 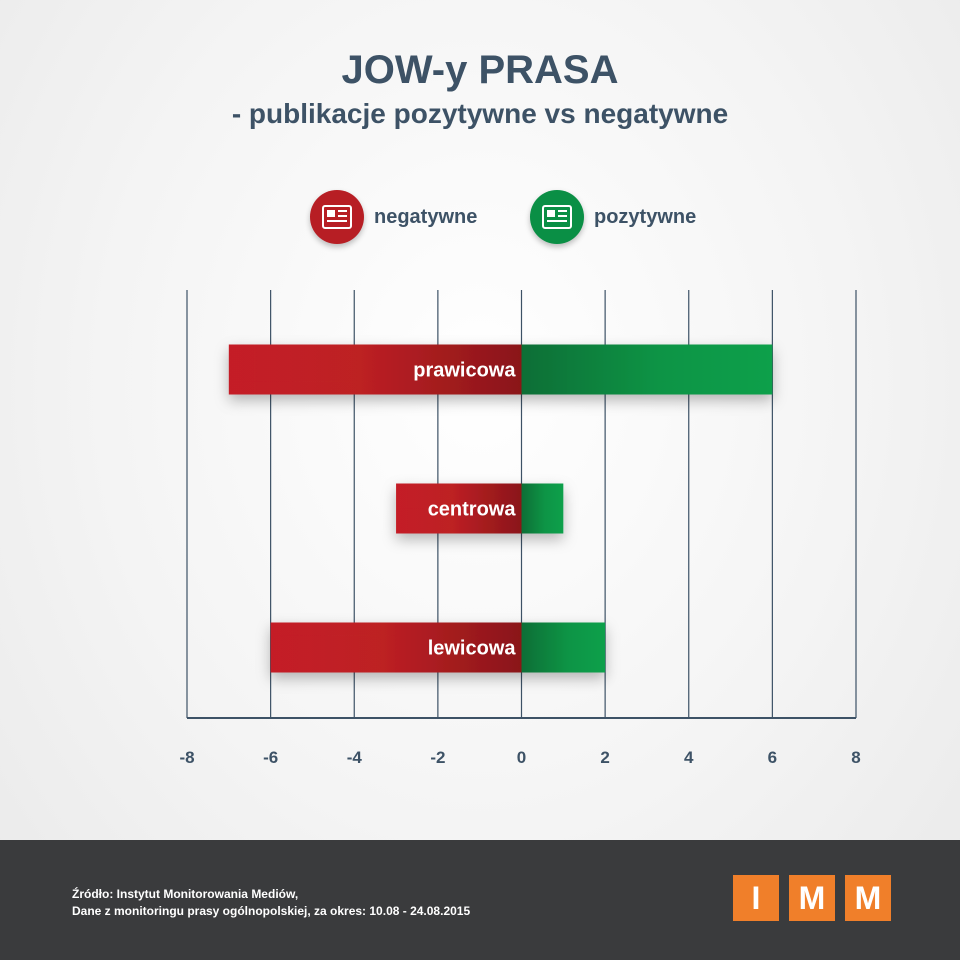 I want to click on chart-title: JOW-y PRASA, so click(x=480, y=70).